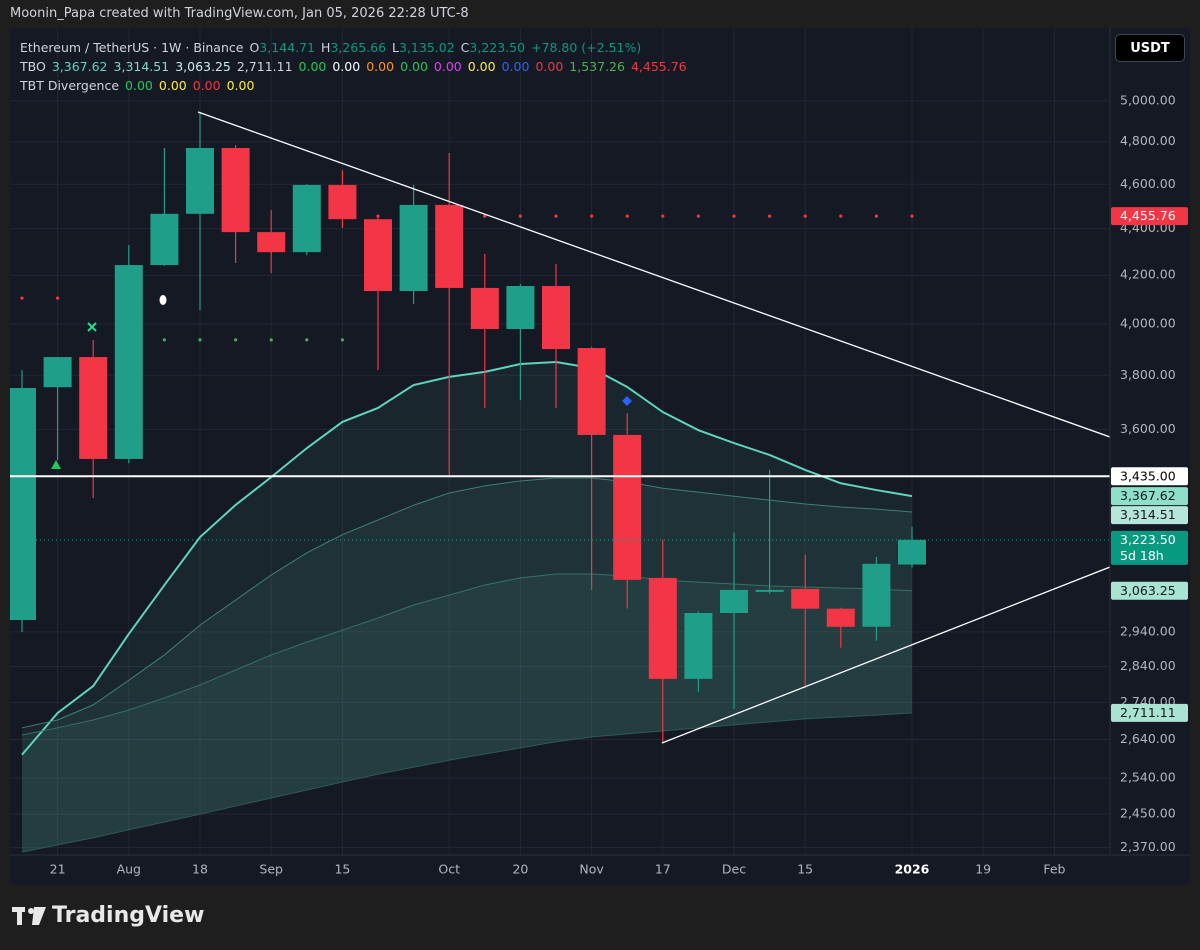  Describe the element at coordinates (885, 655) in the screenshot. I see `trend-line` at that location.